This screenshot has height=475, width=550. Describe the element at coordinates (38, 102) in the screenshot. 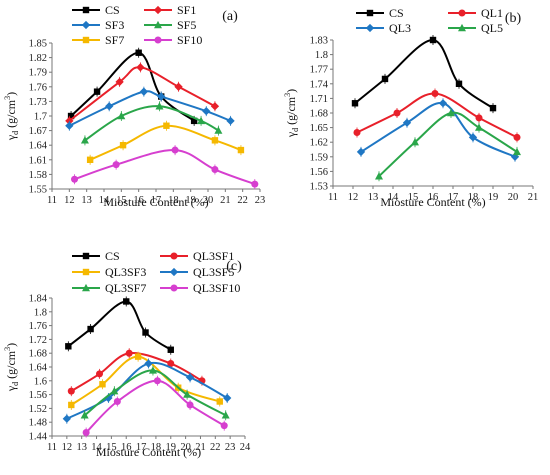

I see `y-tick-label: 1.73` at that location.